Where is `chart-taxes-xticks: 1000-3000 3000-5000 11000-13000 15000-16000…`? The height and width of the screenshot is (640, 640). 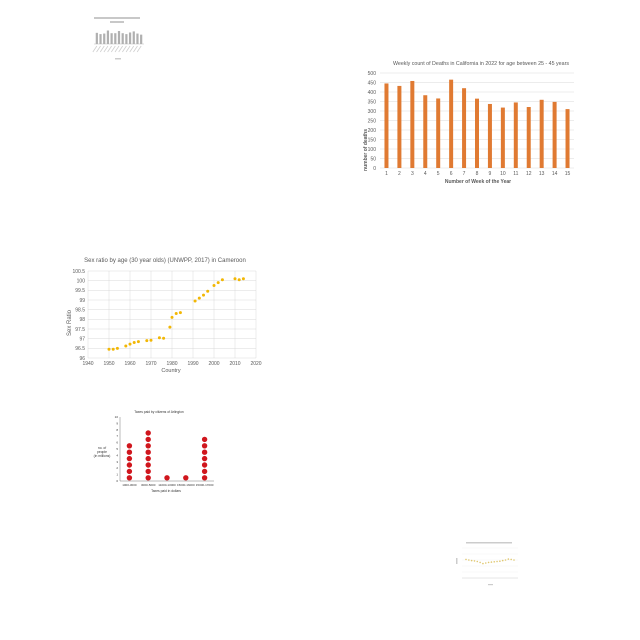
chart-taxes-xticks: 1000-3000 3000-5000 11000-13000 15000-16000… is located at coordinates (168, 485).